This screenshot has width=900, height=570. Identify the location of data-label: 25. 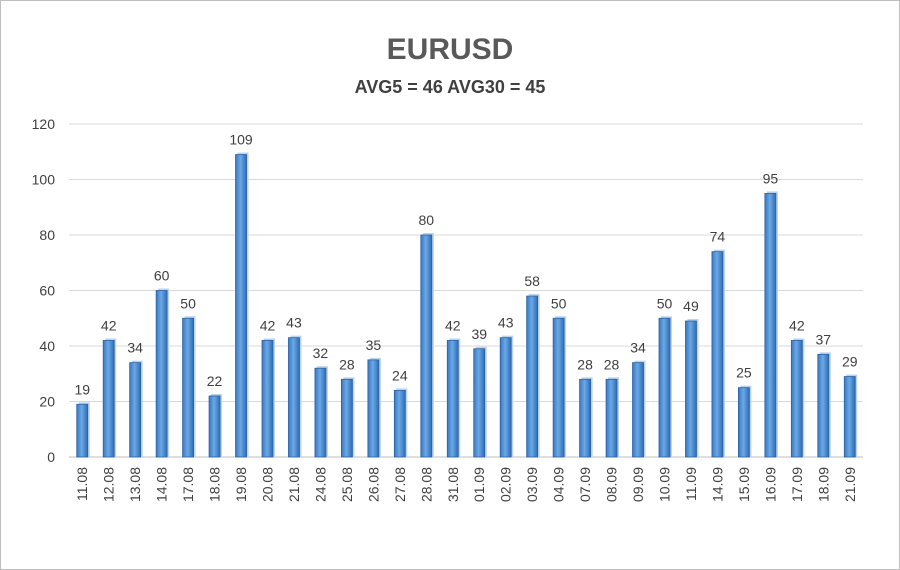
(744, 373).